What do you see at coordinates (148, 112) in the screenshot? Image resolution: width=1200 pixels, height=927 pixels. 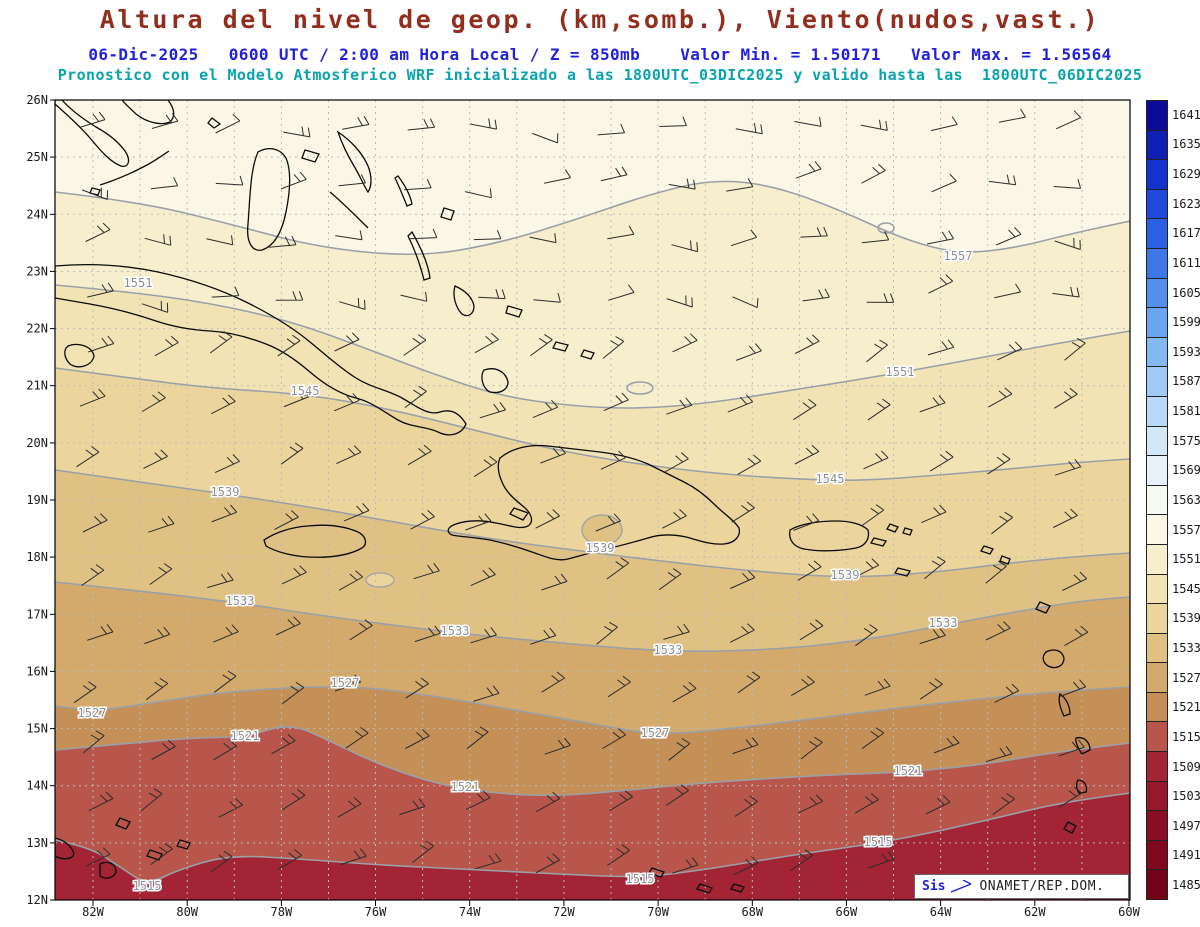 I see `coastline-grand-bahama` at bounding box center [148, 112].